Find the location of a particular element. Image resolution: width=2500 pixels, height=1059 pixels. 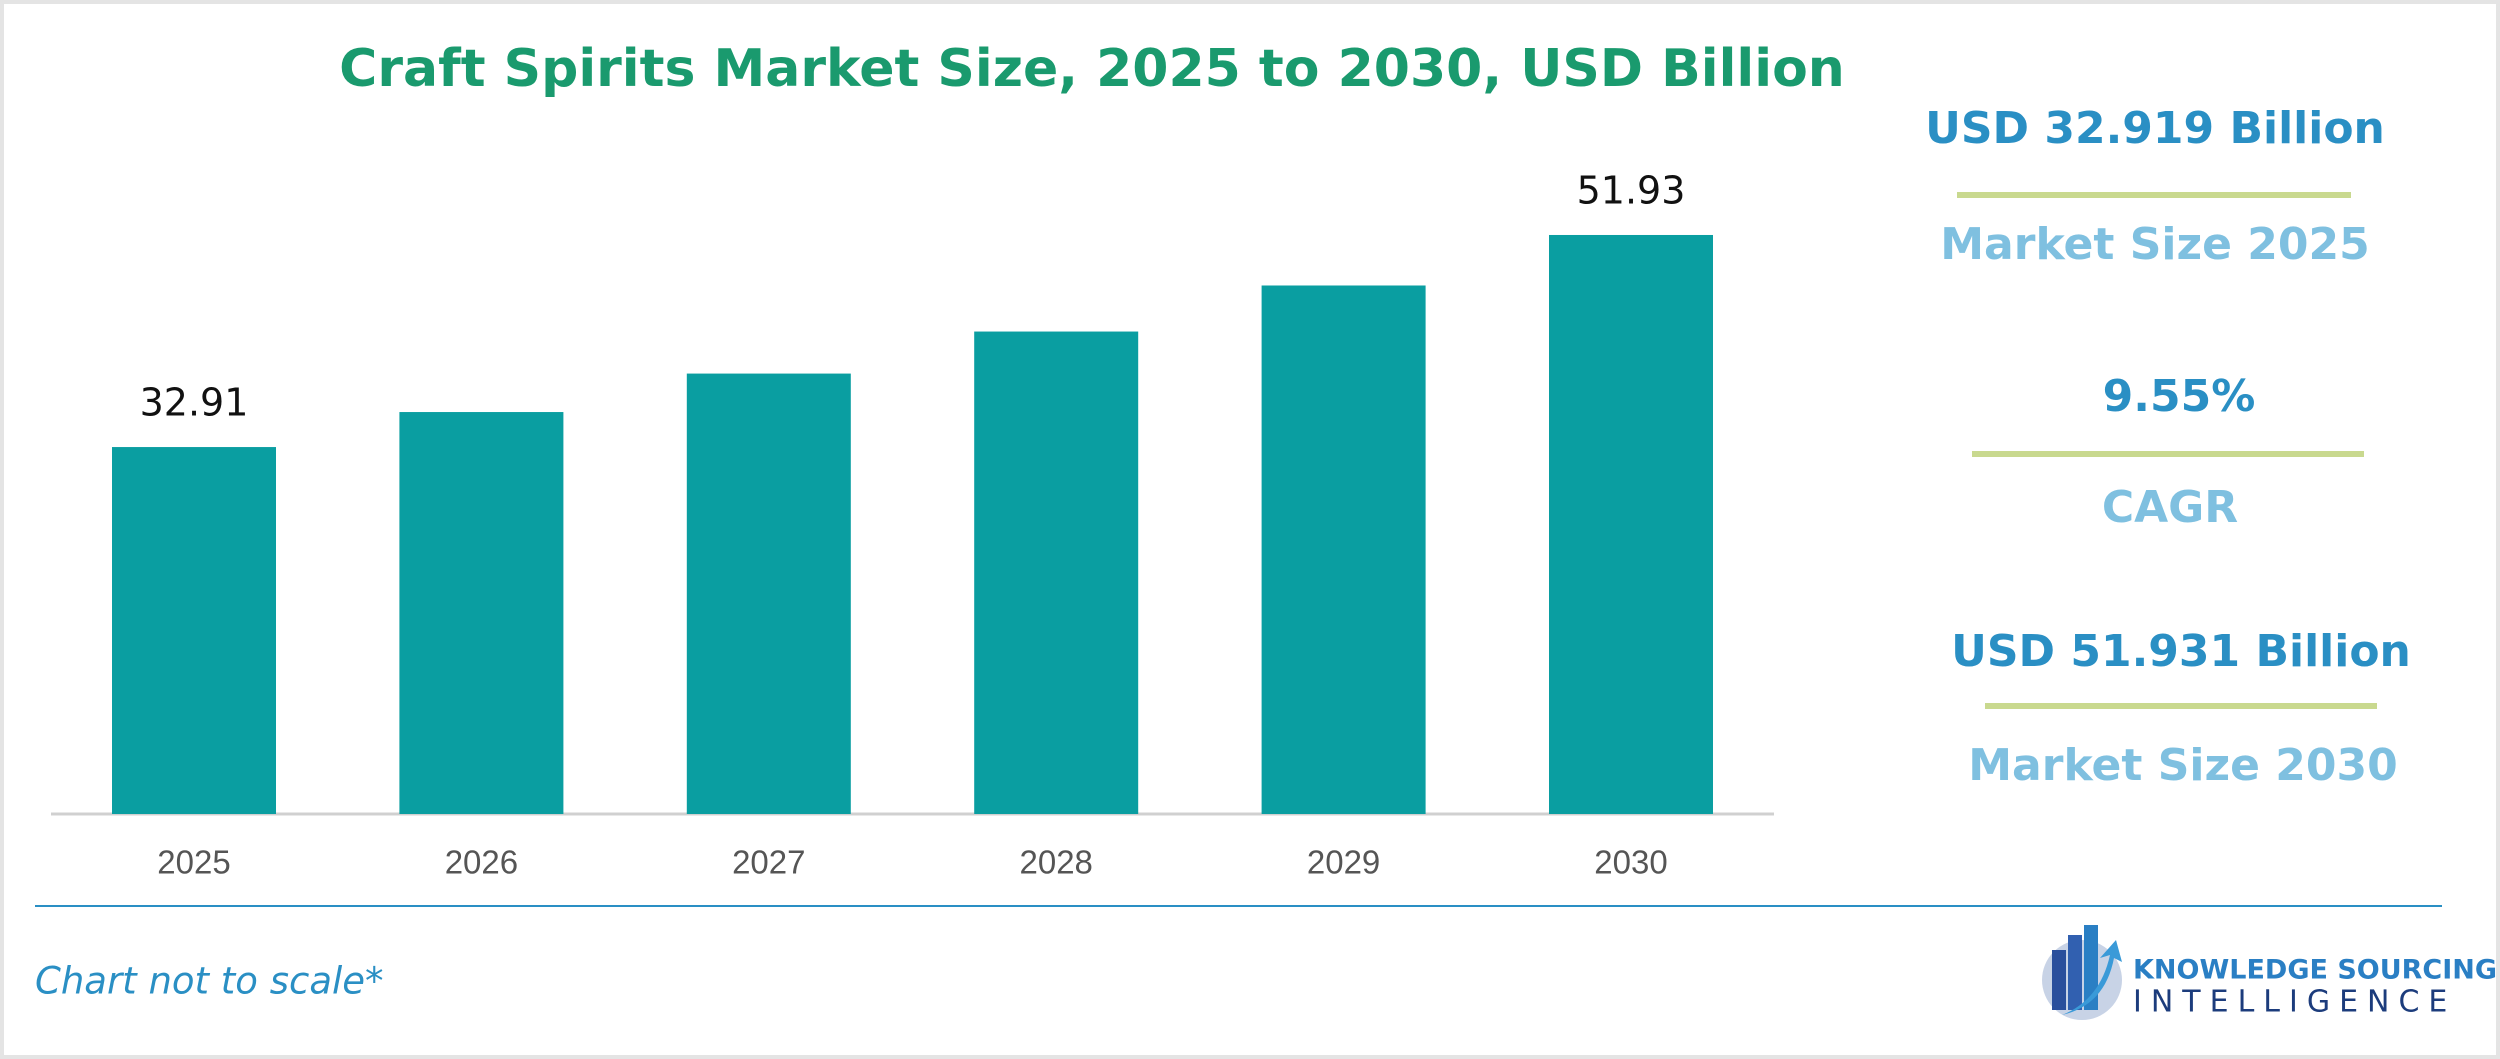

logo-text: INTELLIGENCE is located at coordinates (2294, 1002).